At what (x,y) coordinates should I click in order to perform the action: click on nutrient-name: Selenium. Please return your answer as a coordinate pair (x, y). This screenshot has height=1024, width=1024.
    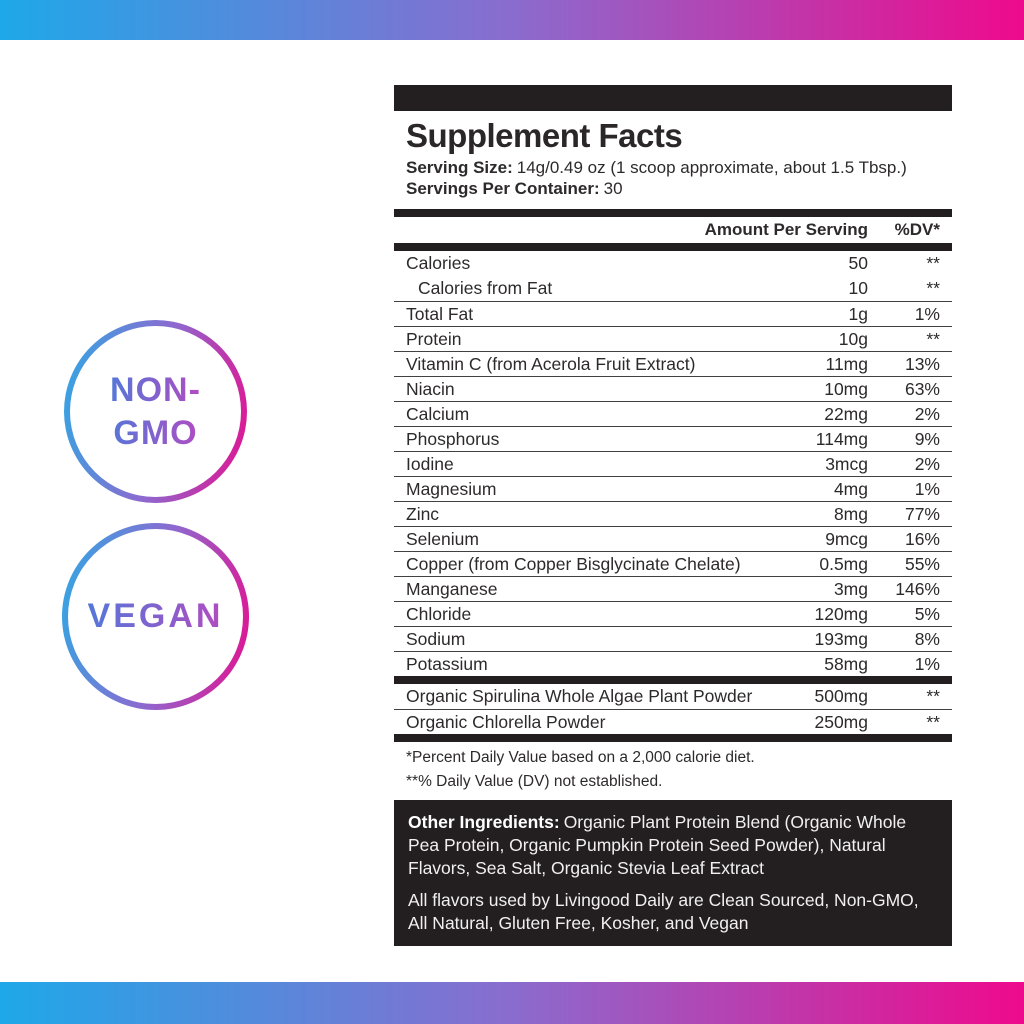
    Looking at the image, I should click on (442, 538).